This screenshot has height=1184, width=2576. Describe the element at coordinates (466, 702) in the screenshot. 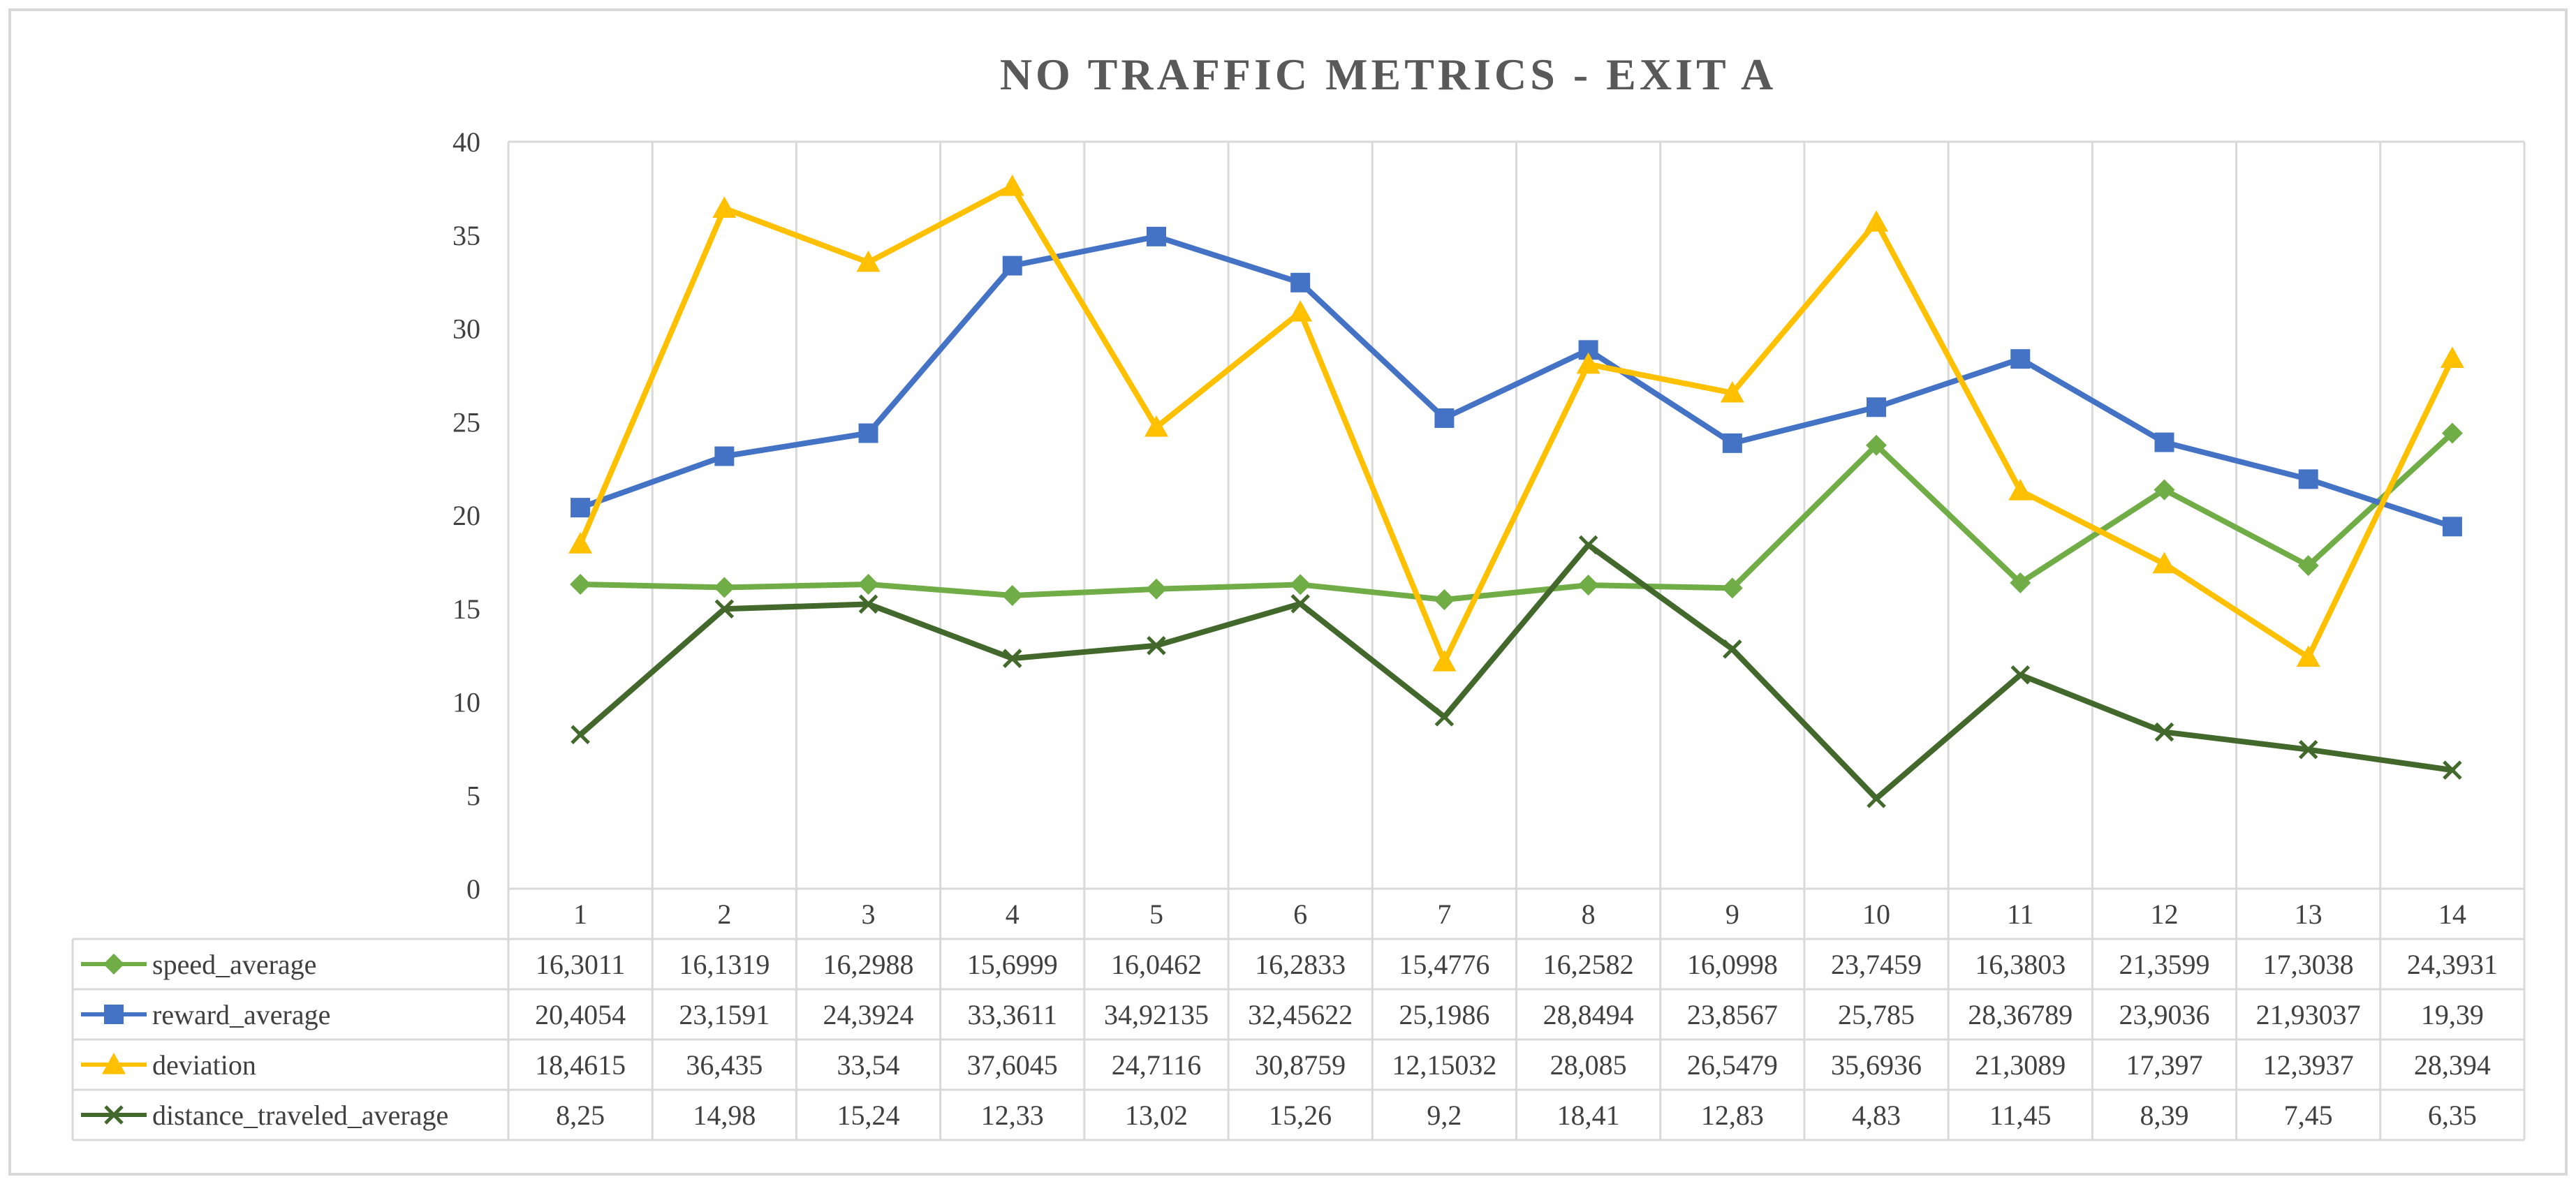

I see `y-tick-label: 10` at that location.